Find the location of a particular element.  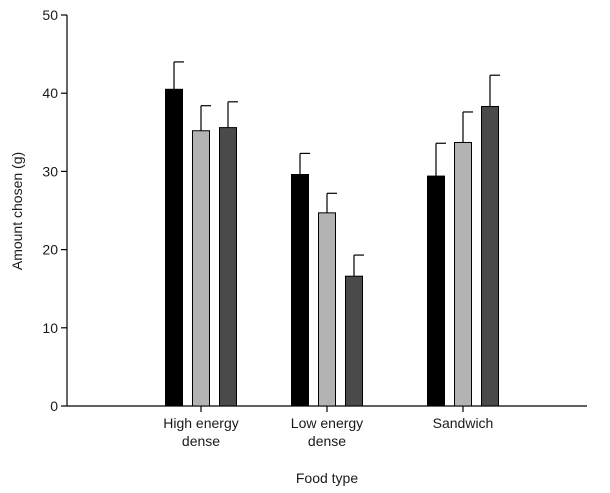

y-tick-label-50: 50 is located at coordinates (50, 15).